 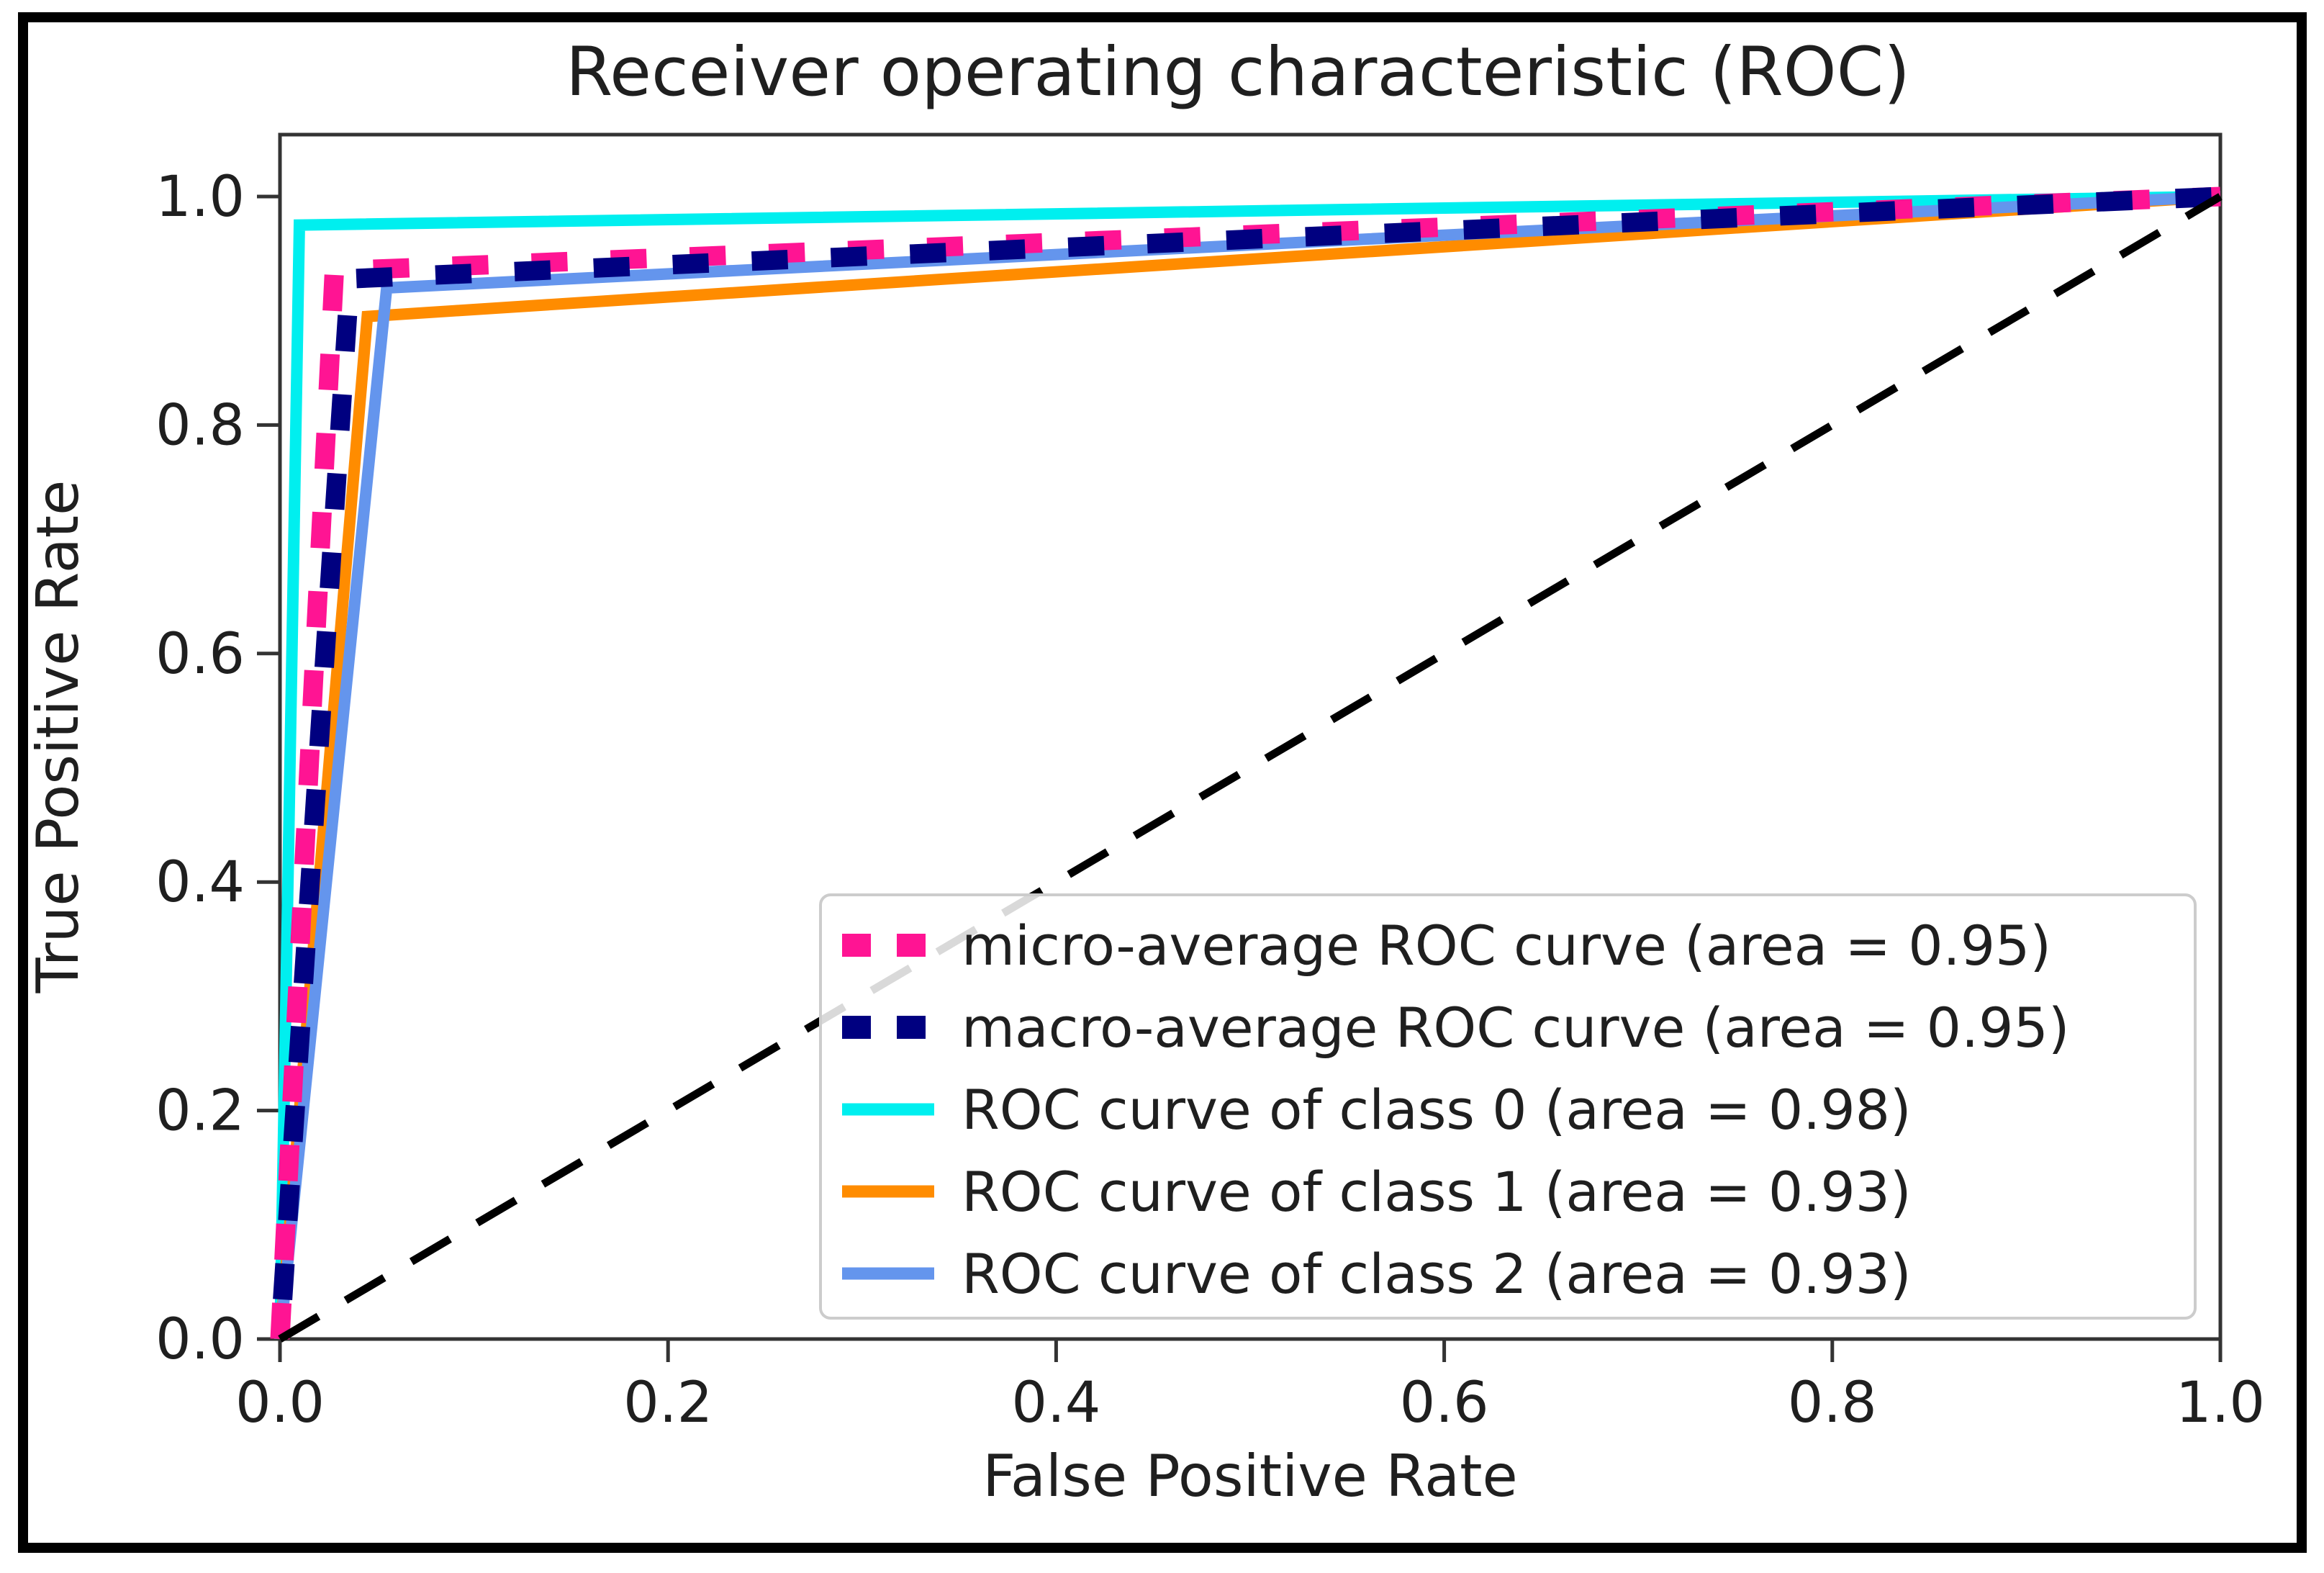 What do you see at coordinates (1516, 1028) in the screenshot?
I see `legend-entry-label: macro-average ROC curve (area = 0.95)` at bounding box center [1516, 1028].